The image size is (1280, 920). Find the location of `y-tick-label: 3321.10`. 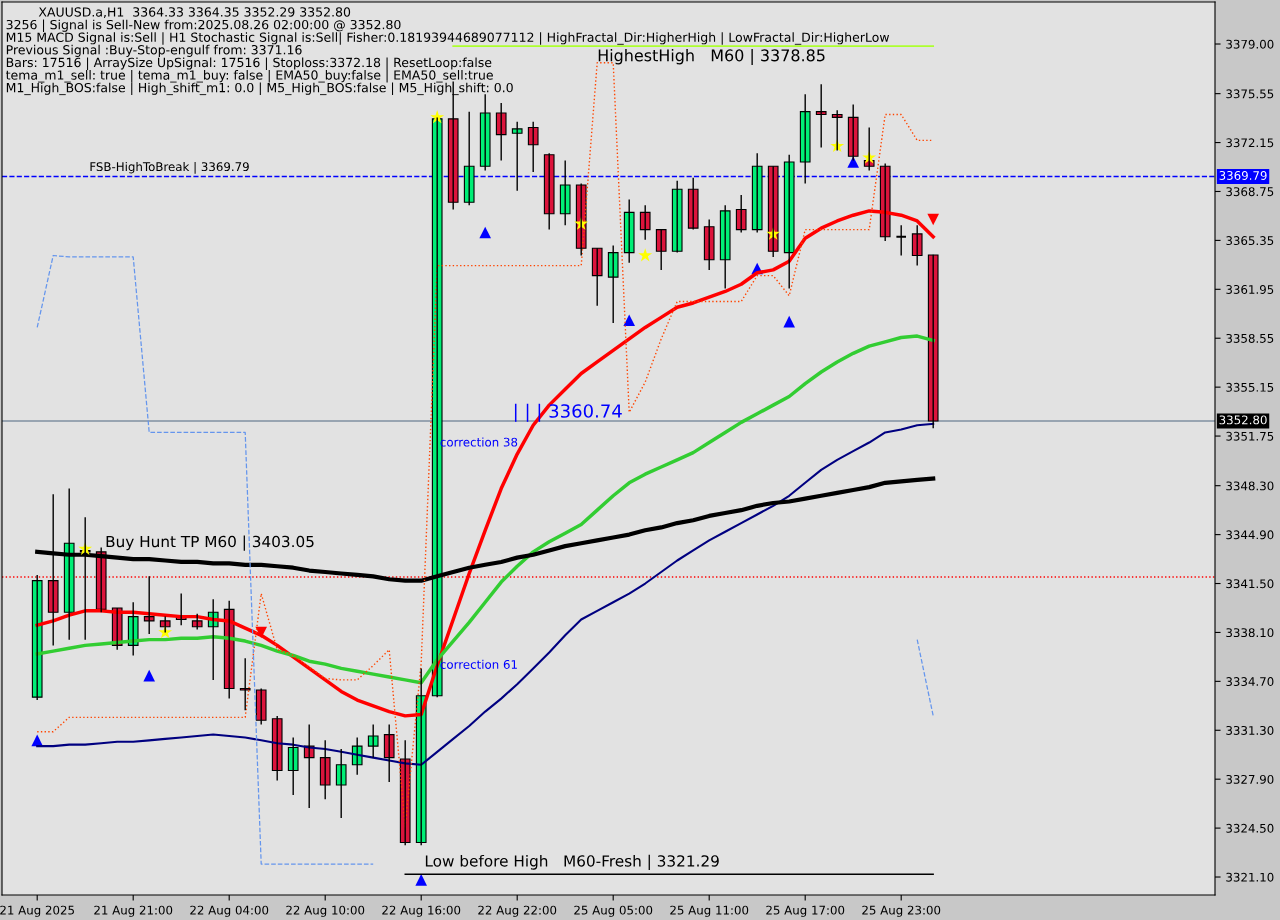

y-tick-label: 3321.10 is located at coordinates (1250, 877).